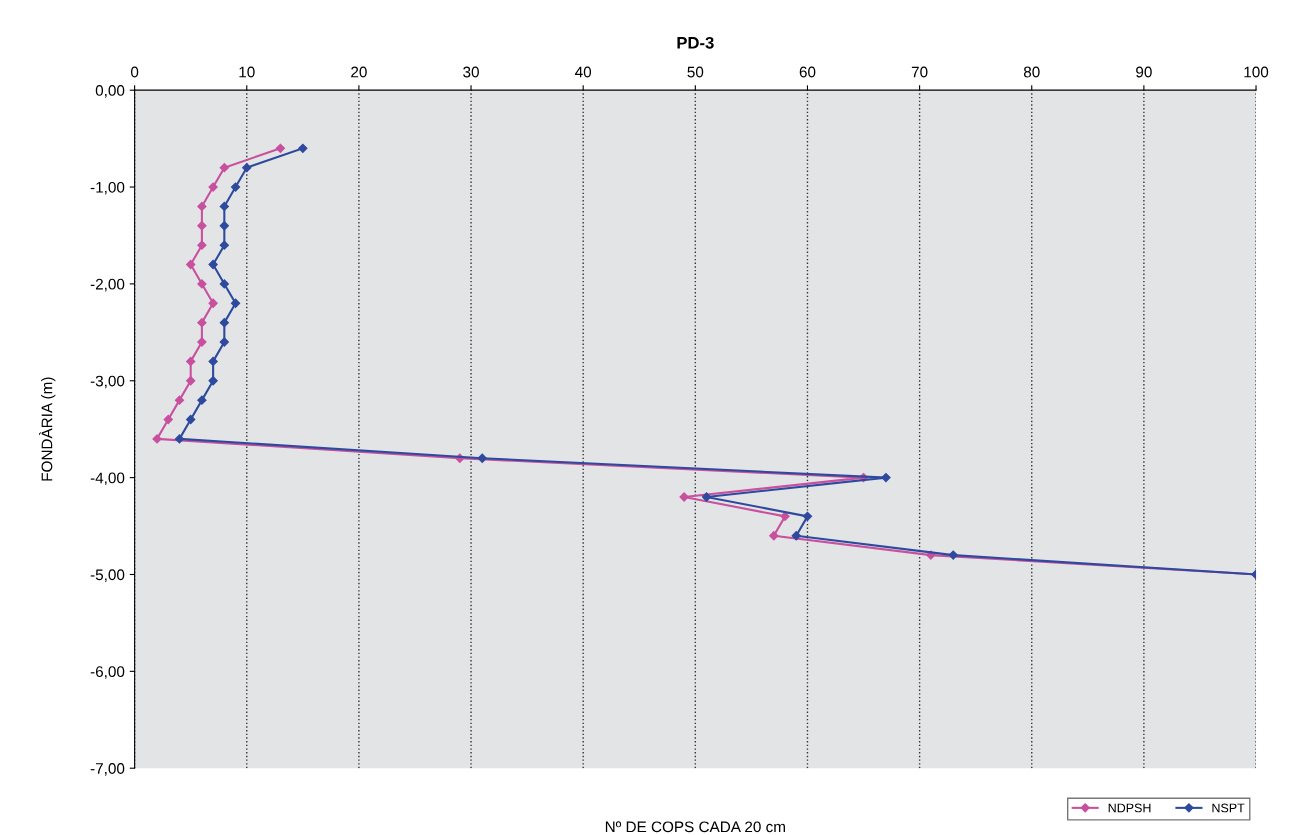 This screenshot has height=835, width=1307. Describe the element at coordinates (1129, 808) in the screenshot. I see `legend-label: NDPSH` at that location.